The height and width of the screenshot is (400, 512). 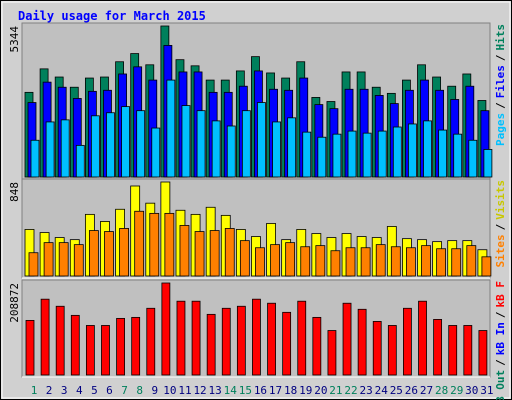 What do you see at coordinates (14, 192) in the screenshot?
I see `y-tick-label: 848` at bounding box center [14, 192].